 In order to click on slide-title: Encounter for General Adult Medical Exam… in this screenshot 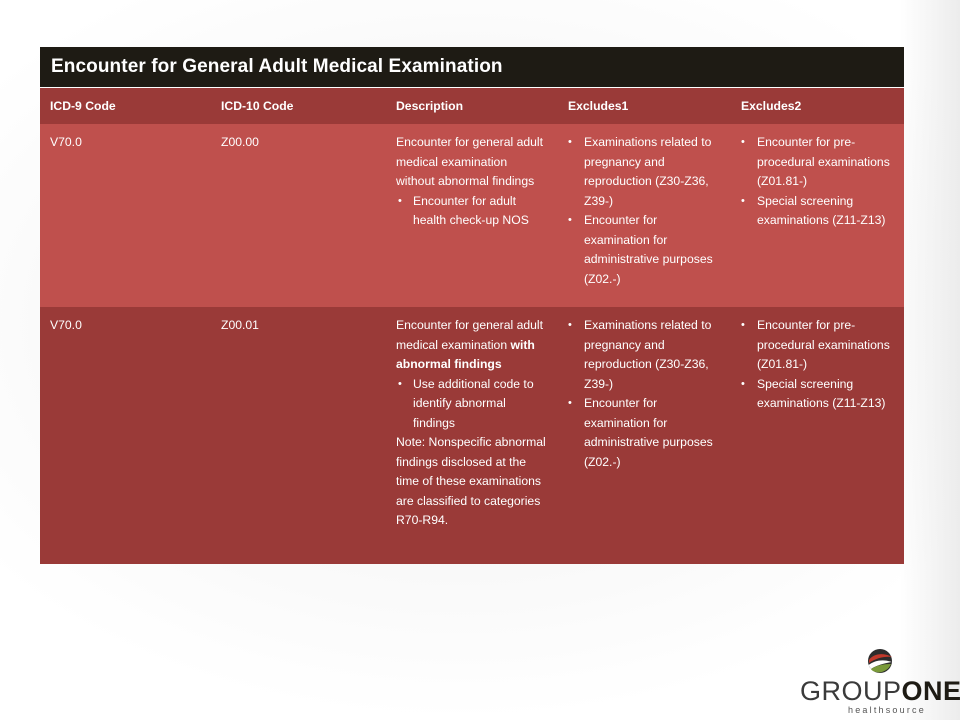, I will do `click(472, 67)`.